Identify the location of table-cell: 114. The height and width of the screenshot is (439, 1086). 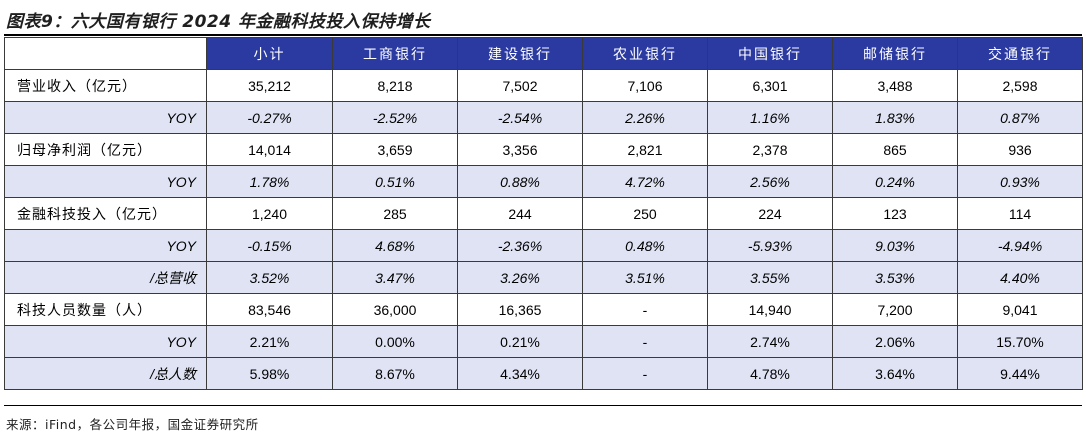
(1020, 213).